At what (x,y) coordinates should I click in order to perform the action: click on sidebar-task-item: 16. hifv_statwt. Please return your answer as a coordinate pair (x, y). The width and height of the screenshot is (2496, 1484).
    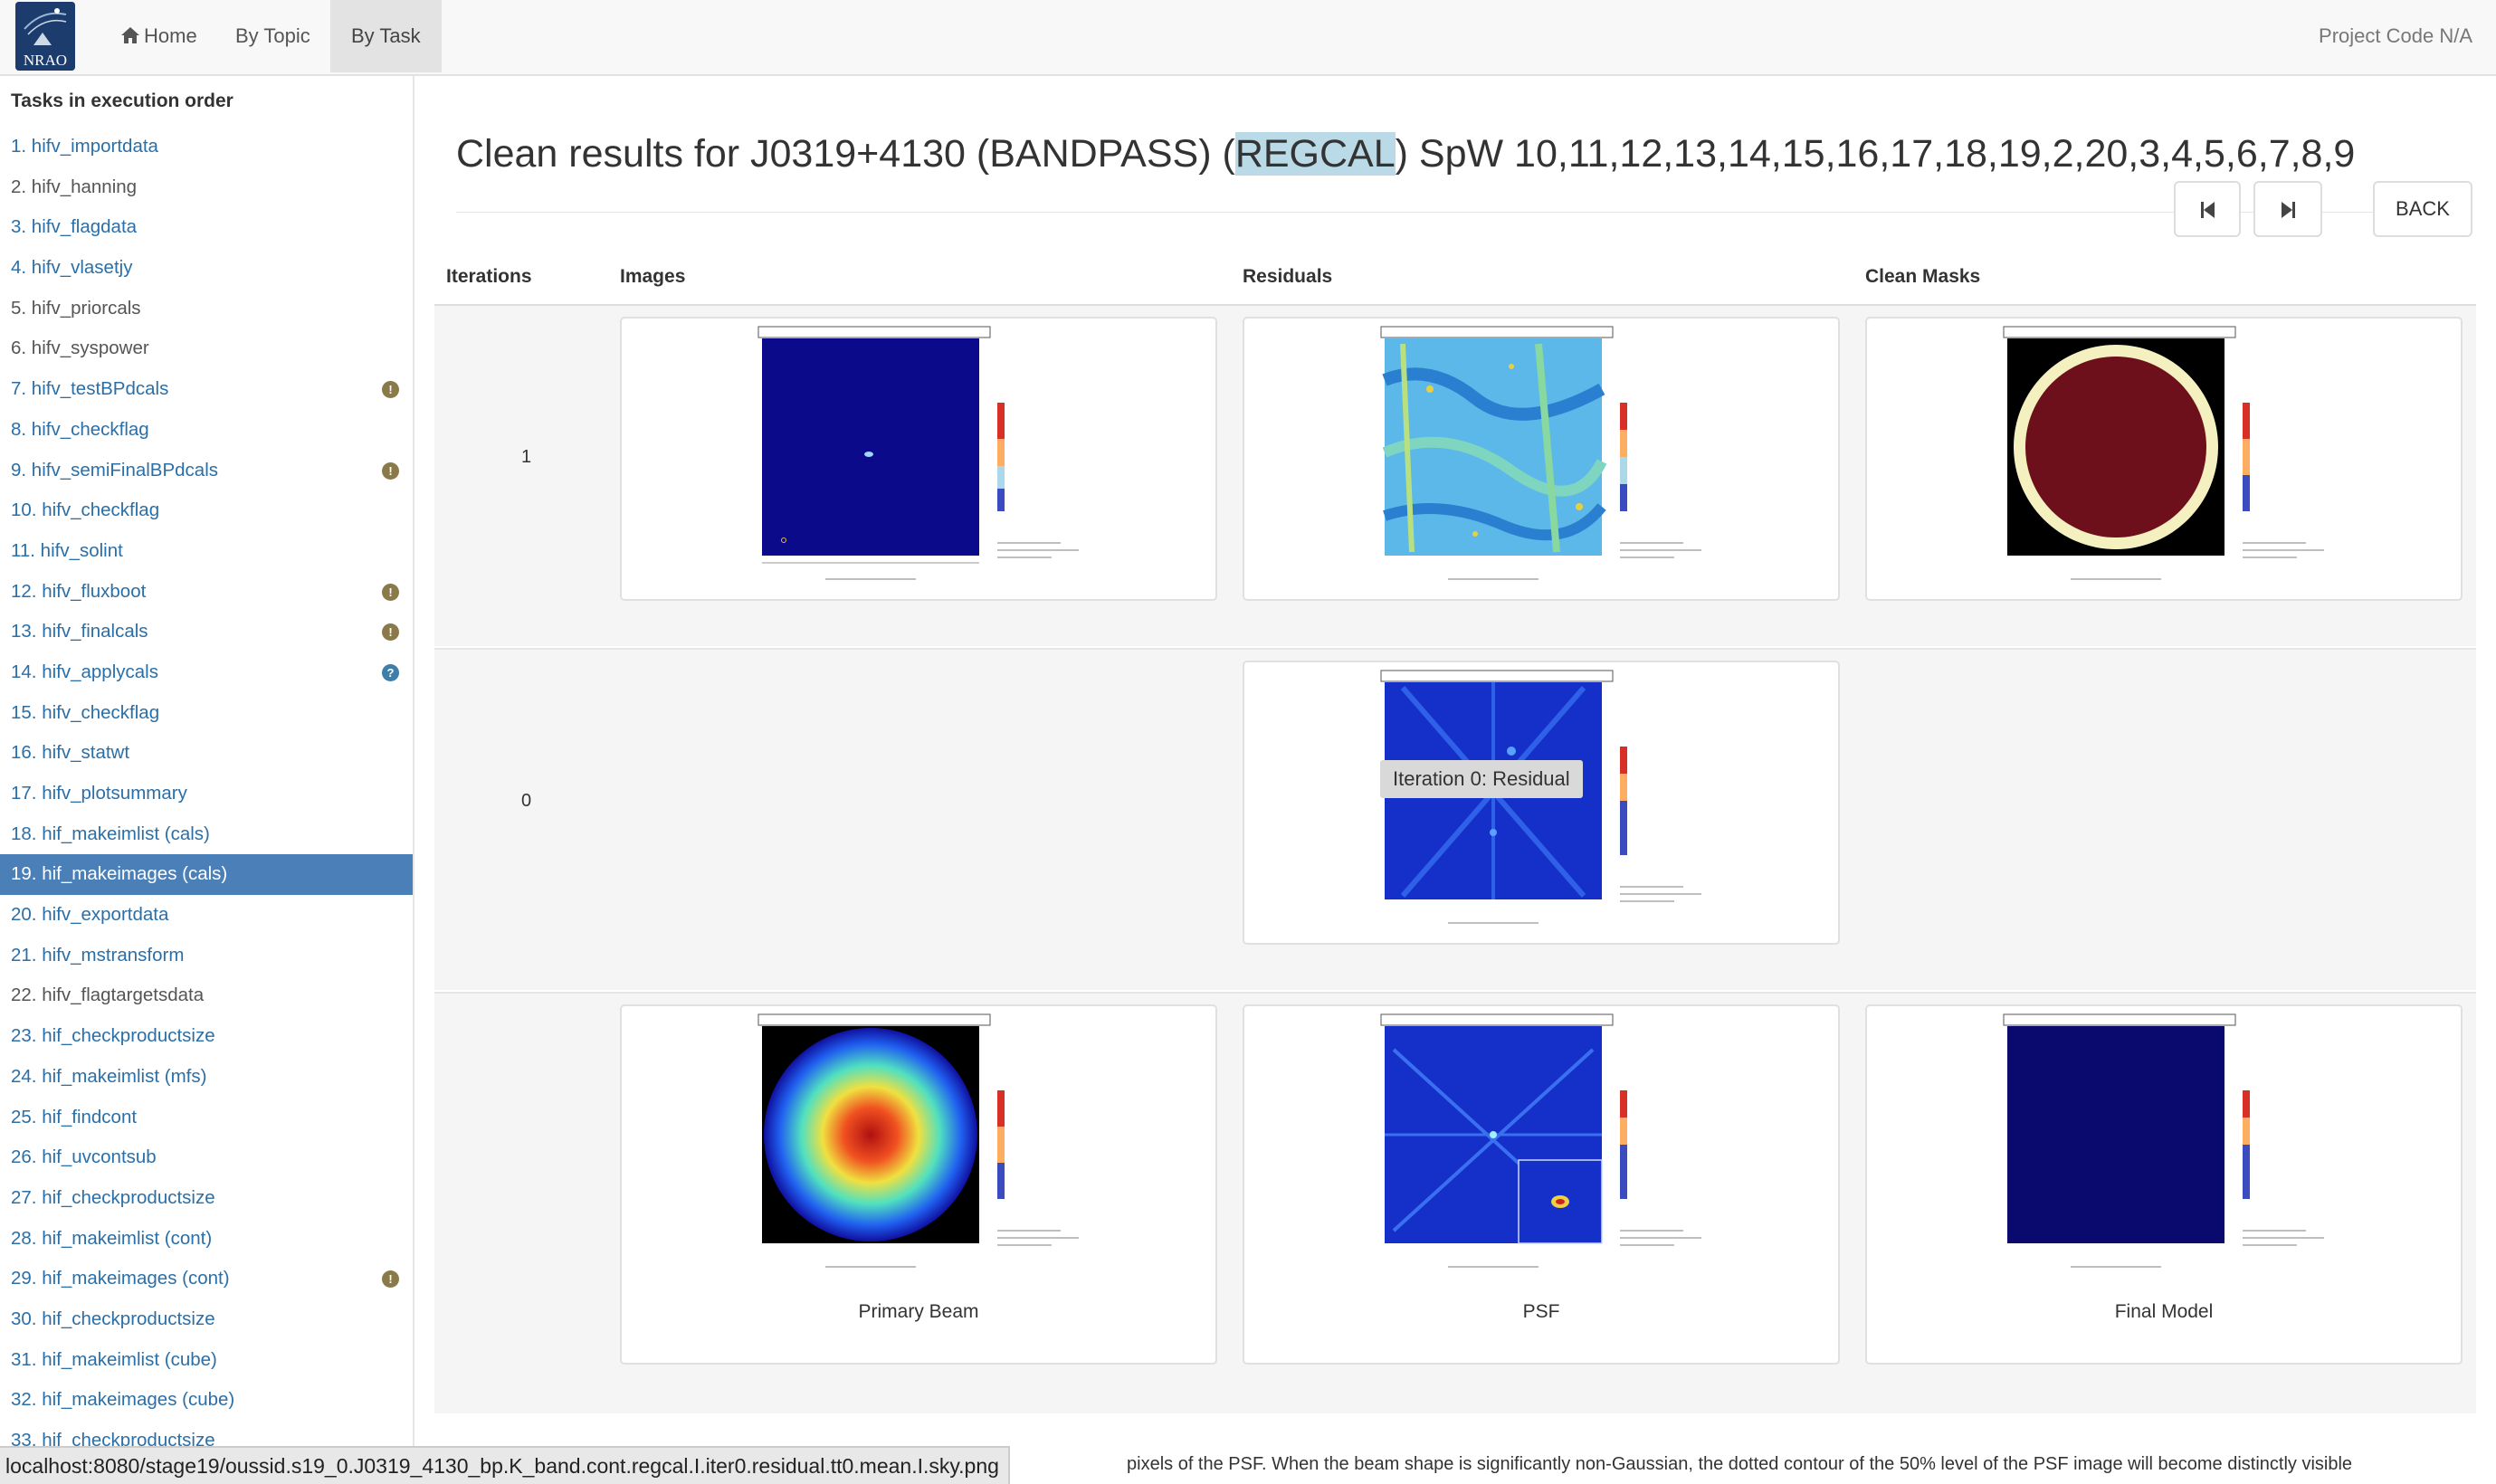
    Looking at the image, I should click on (206, 753).